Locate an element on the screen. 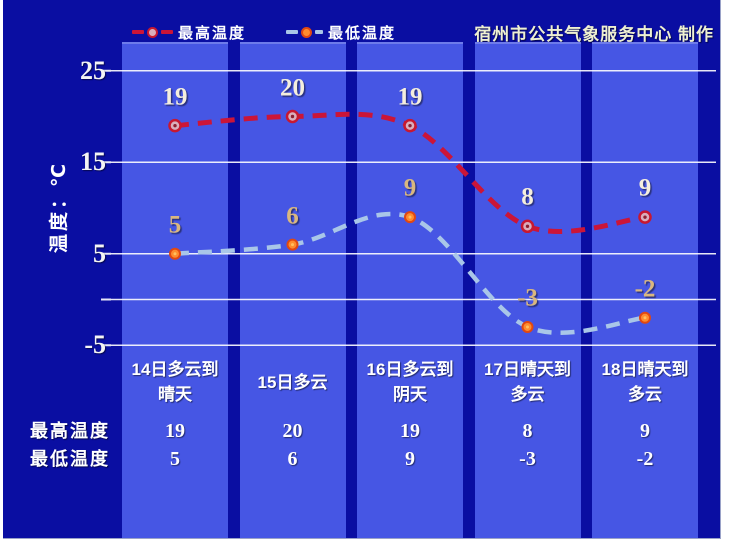 The width and height of the screenshot is (742, 546). table-cell-low-day-5: -2 is located at coordinates (645, 459).